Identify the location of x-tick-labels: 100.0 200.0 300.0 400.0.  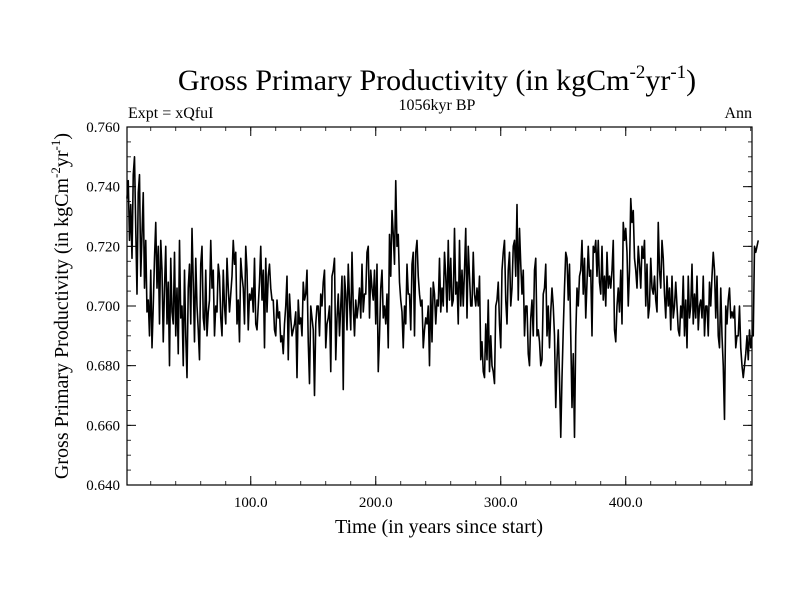
(438, 503).